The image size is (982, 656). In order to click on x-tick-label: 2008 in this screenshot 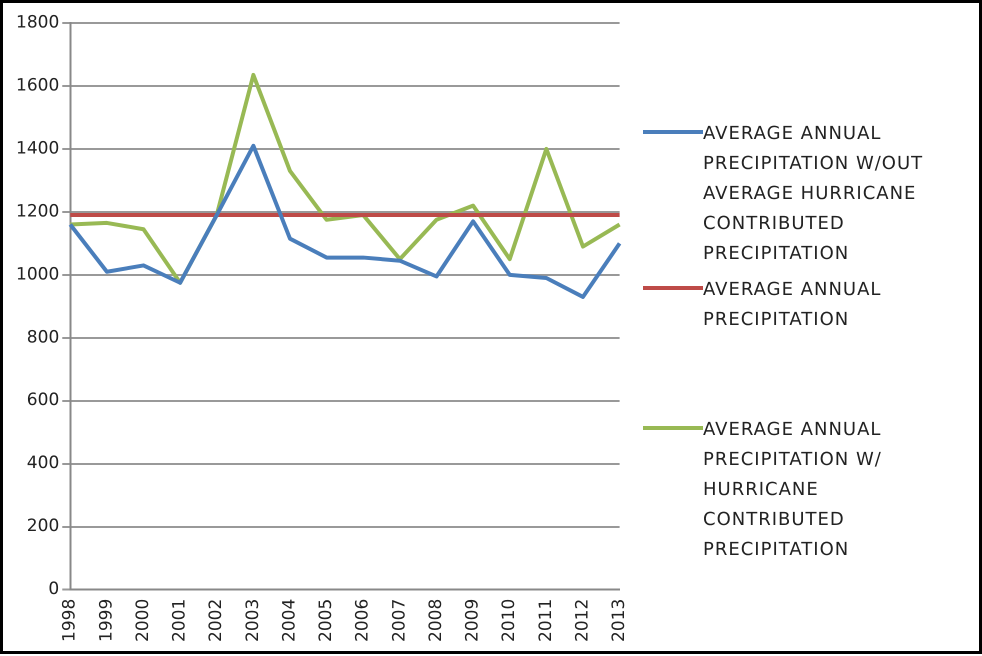, I will do `click(436, 620)`.